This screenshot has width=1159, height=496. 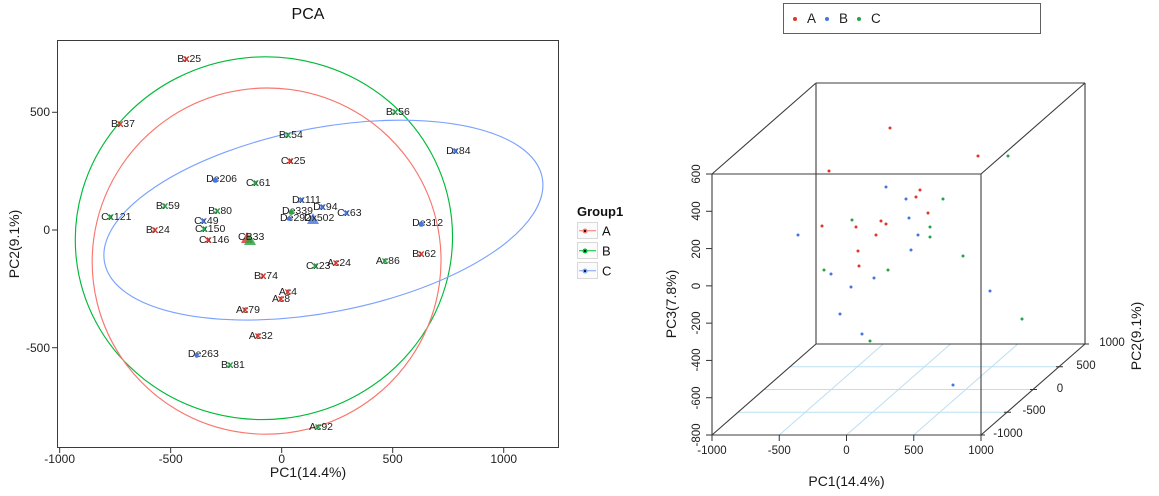 What do you see at coordinates (210, 229) in the screenshot?
I see `data-point-label: Cx150` at bounding box center [210, 229].